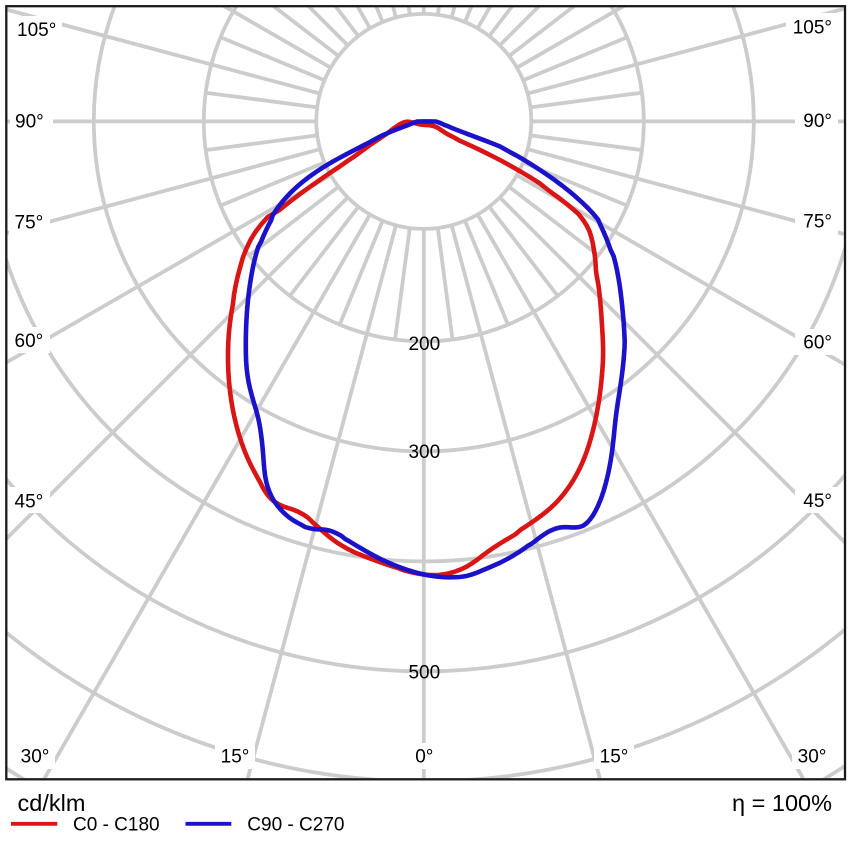 The width and height of the screenshot is (848, 848). I want to click on svg-text: C90 - C270, so click(295, 824).